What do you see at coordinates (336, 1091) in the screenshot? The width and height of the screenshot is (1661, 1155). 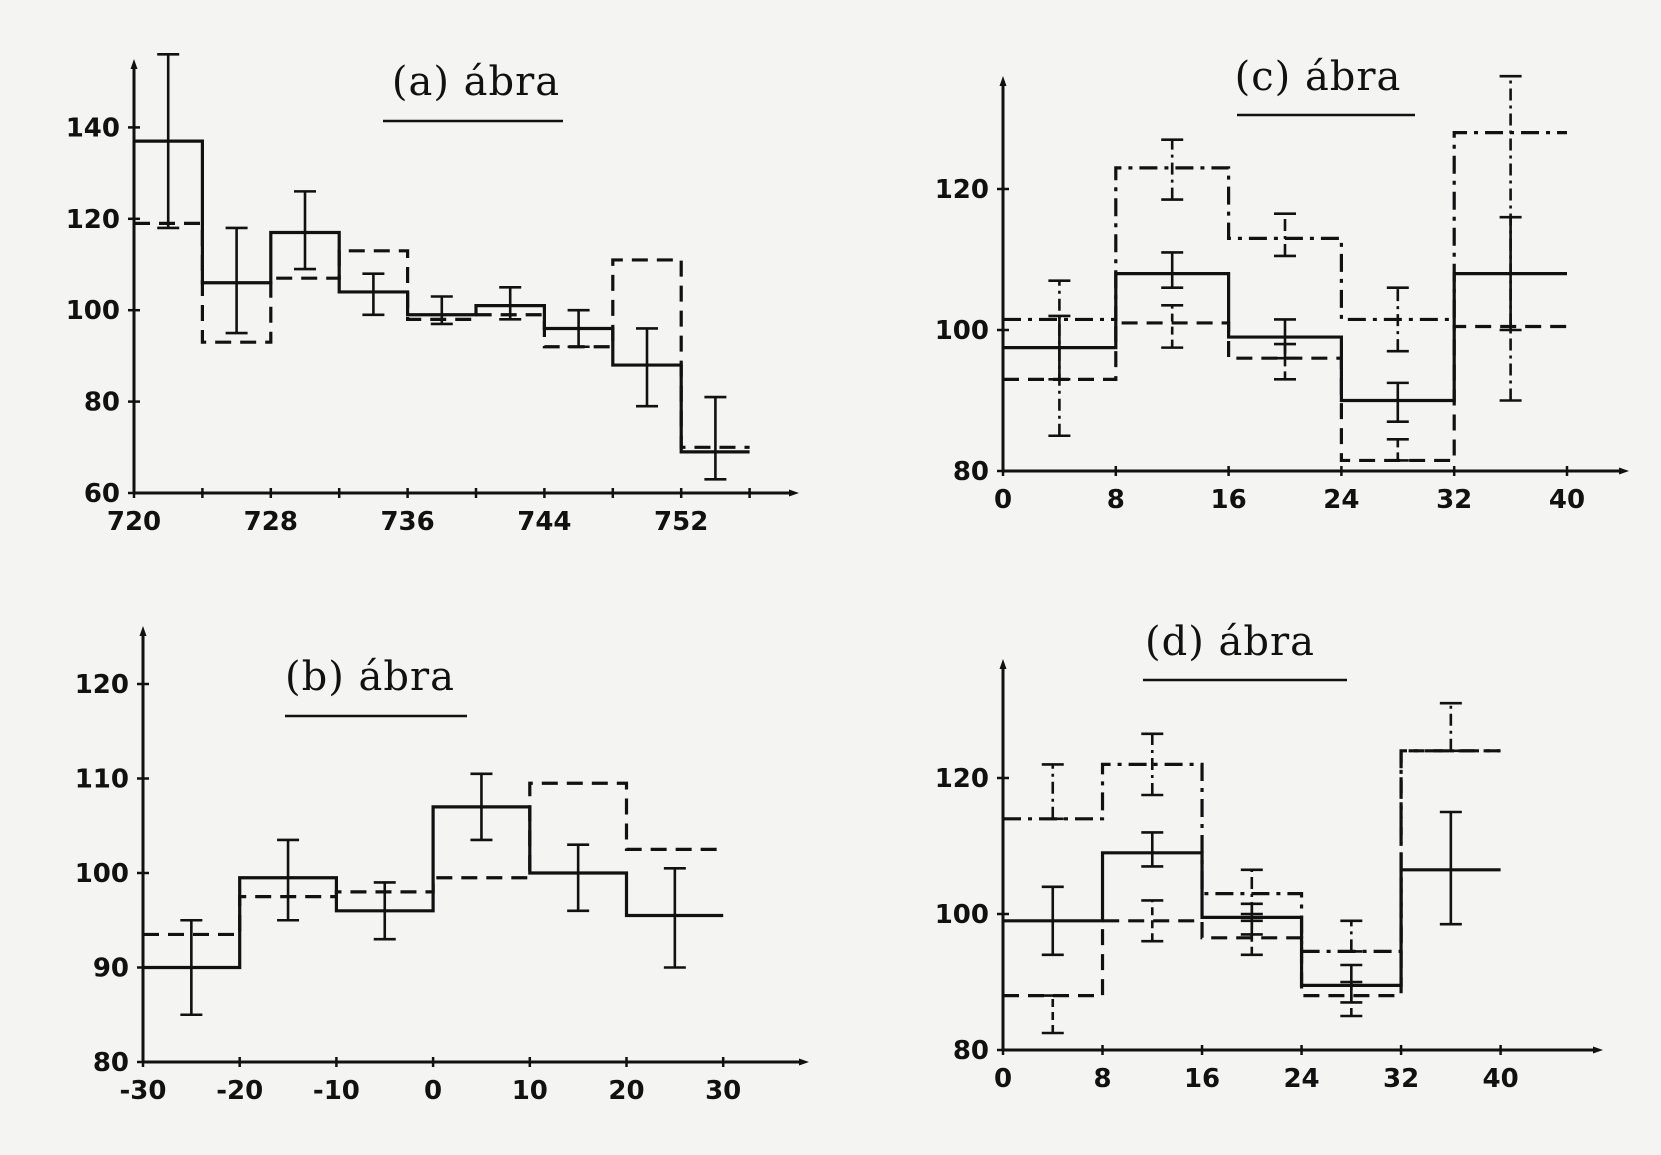 I see `x-tick-label: -10` at bounding box center [336, 1091].